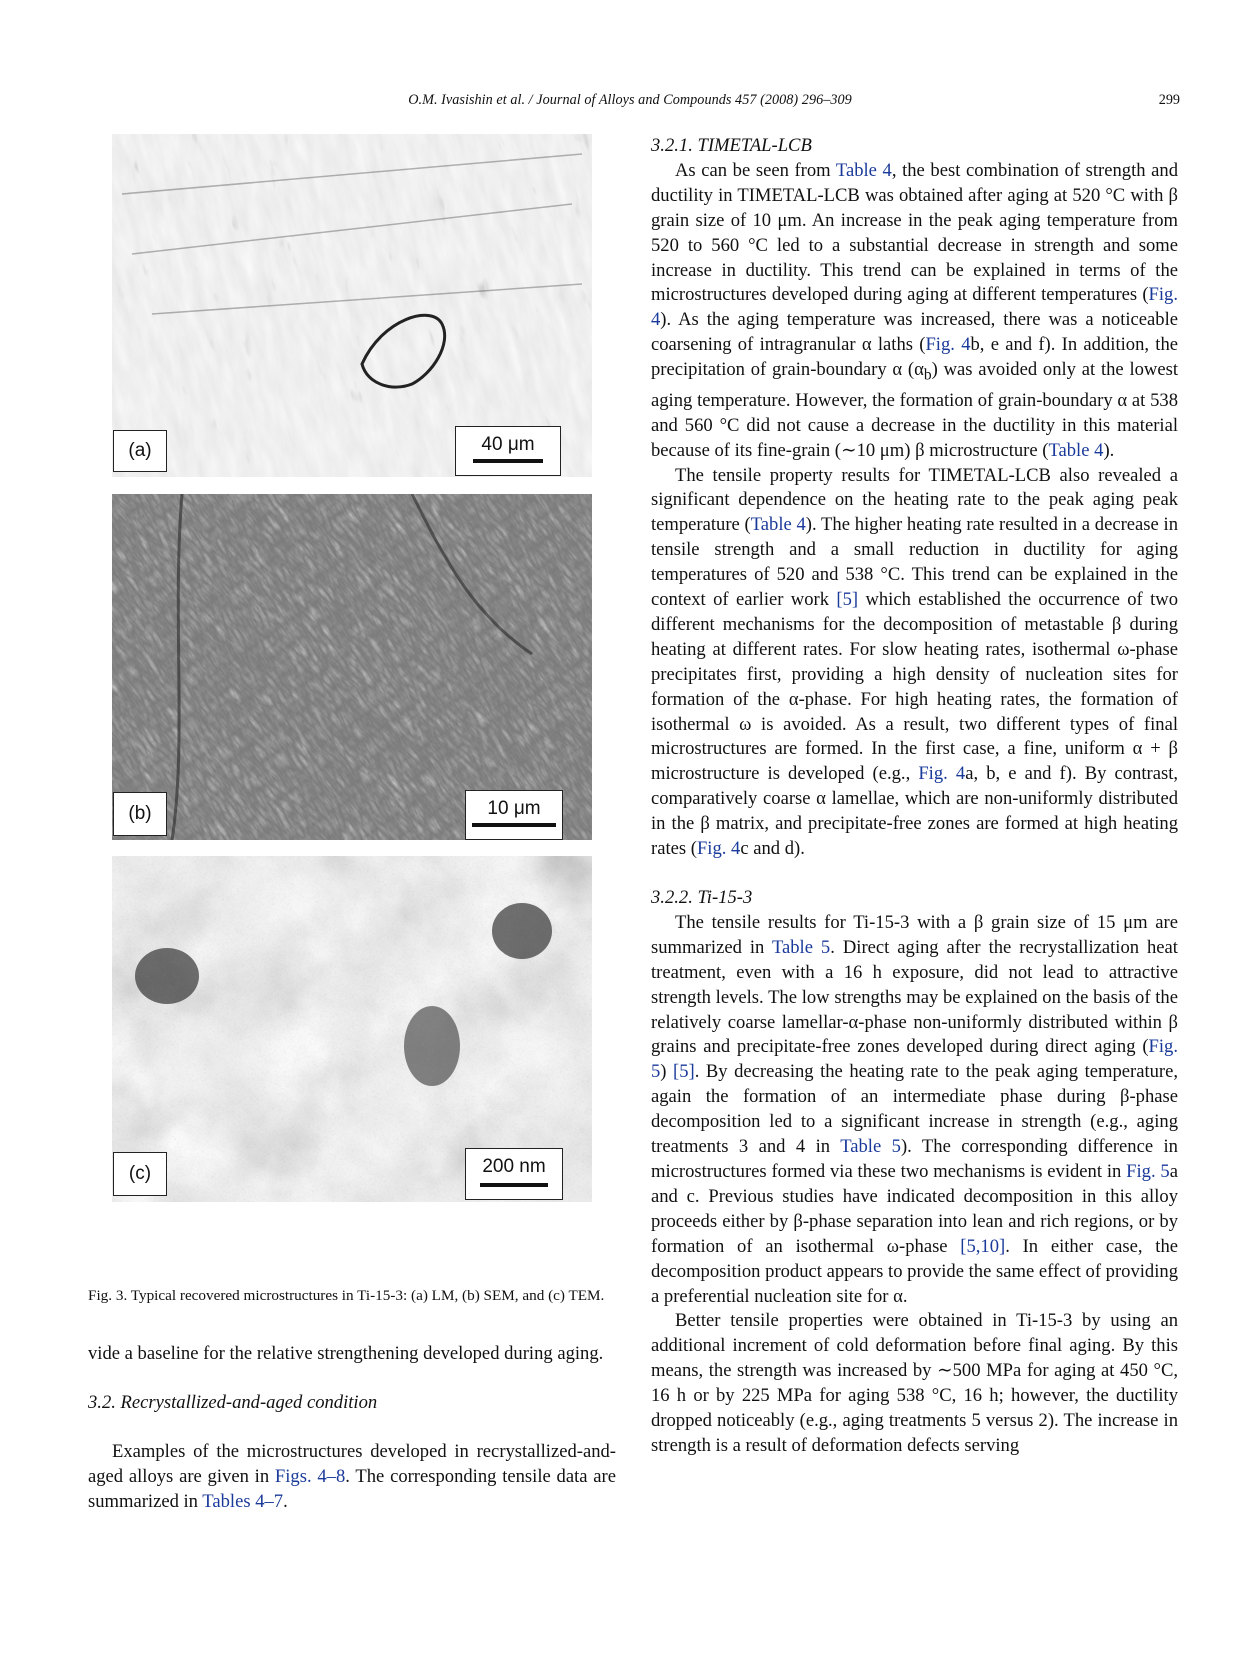 This screenshot has height=1655, width=1240. Describe the element at coordinates (140, 814) in the screenshot. I see `panel-label-b: (b)` at that location.